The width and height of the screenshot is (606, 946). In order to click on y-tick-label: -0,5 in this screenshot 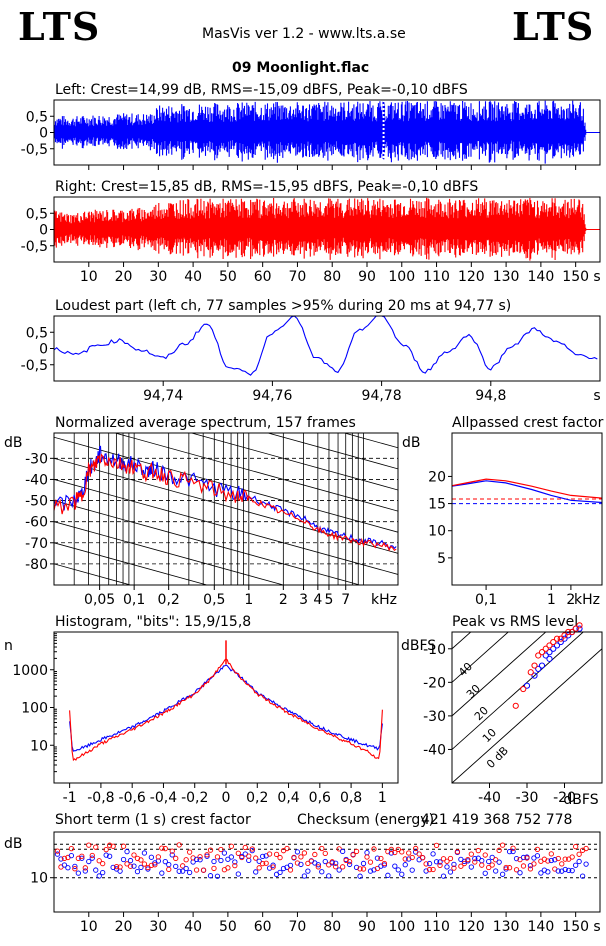, I will do `click(34, 247)`.